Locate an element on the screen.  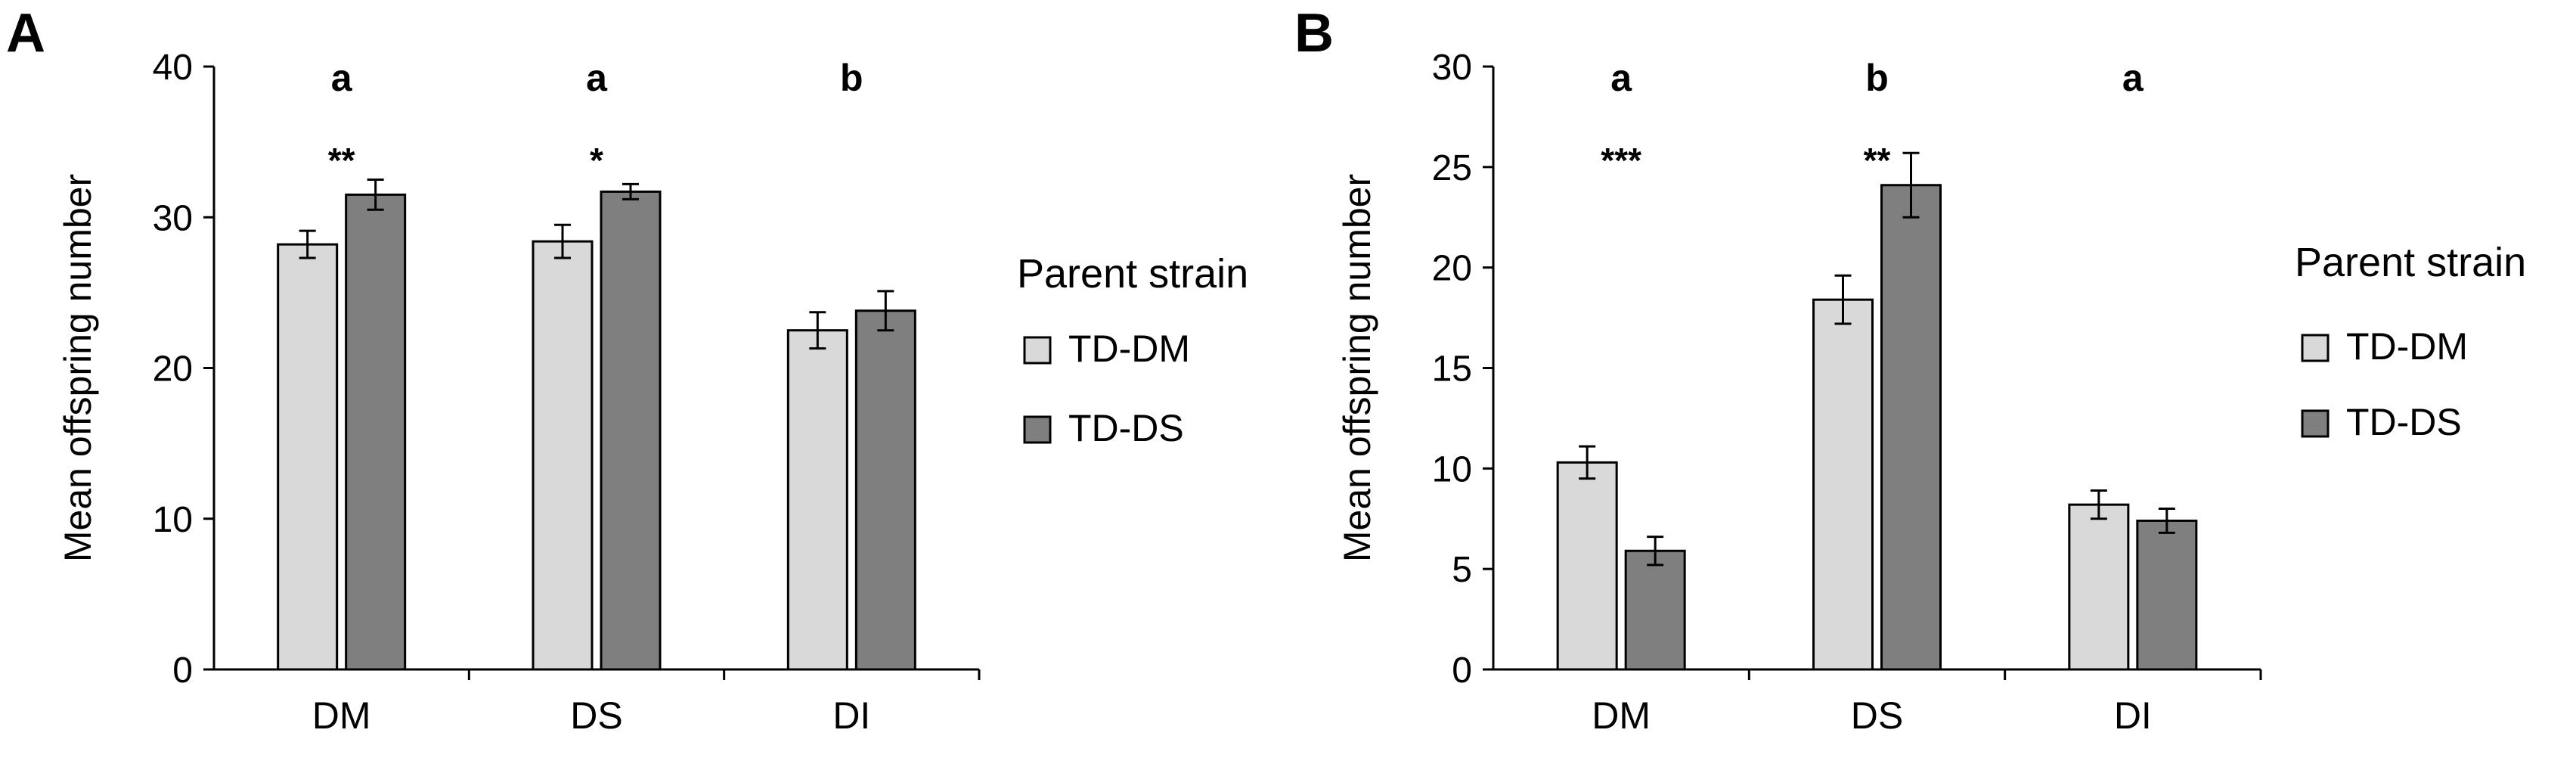
y-tick-label: 5 is located at coordinates (1462, 570).